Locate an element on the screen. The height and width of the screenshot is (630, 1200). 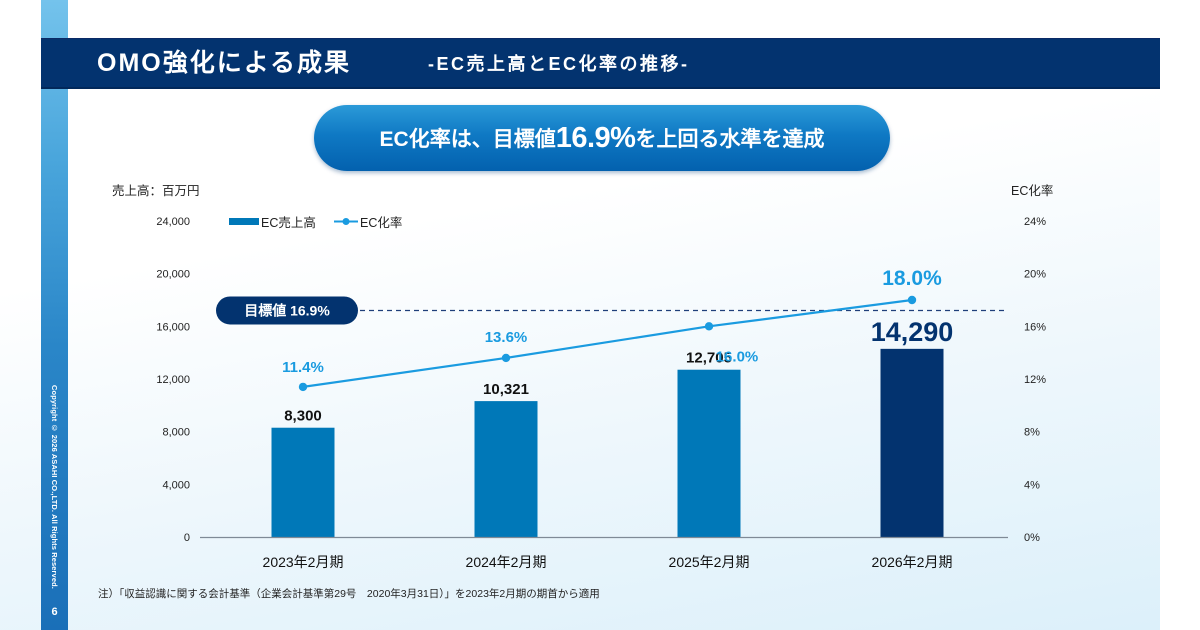
right-tick-label: 4% is located at coordinates (1032, 485).